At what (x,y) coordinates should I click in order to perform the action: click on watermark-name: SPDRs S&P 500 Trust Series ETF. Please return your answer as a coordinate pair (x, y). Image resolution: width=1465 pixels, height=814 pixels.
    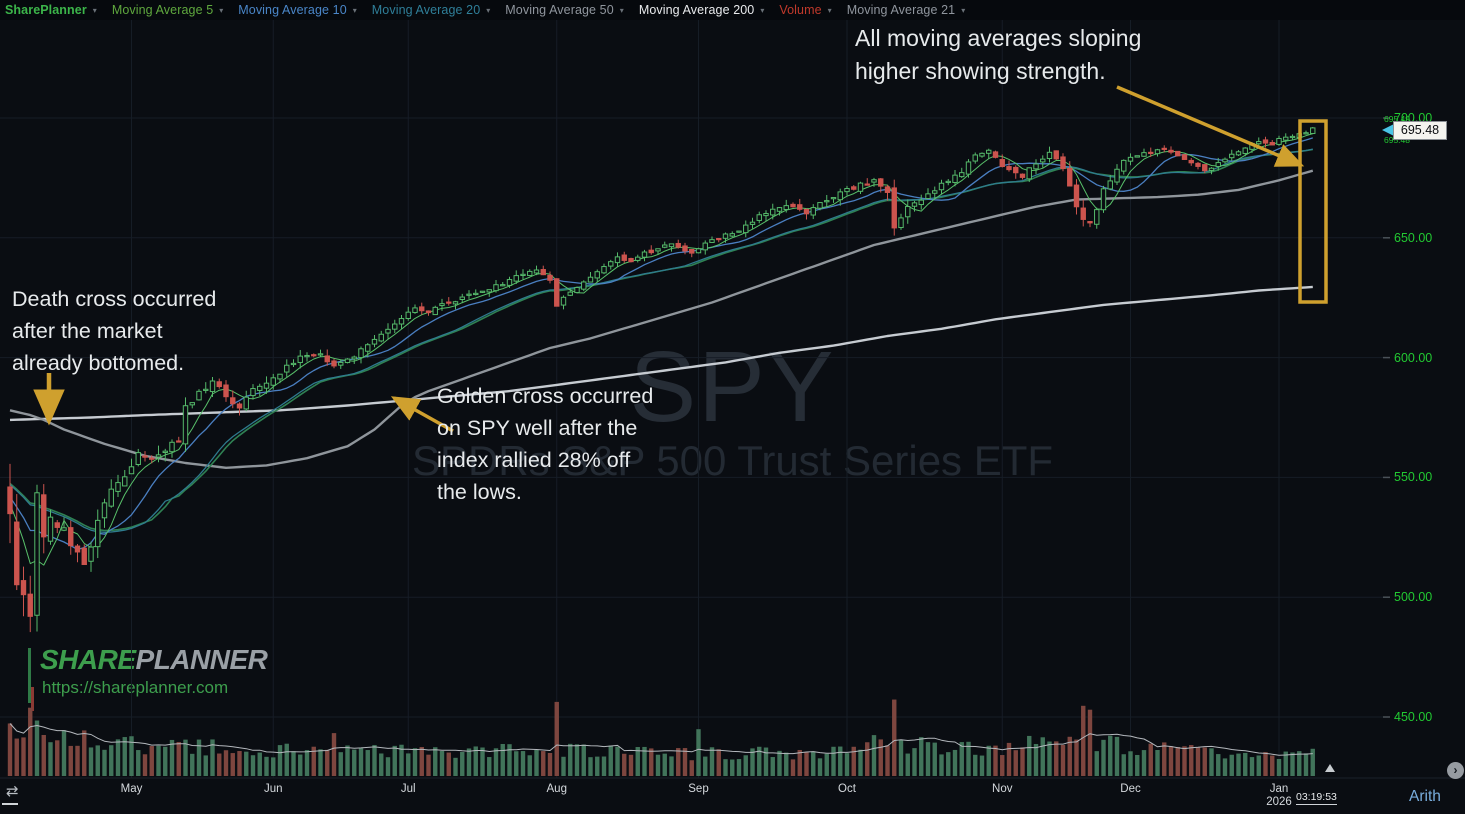
    Looking at the image, I should click on (732, 460).